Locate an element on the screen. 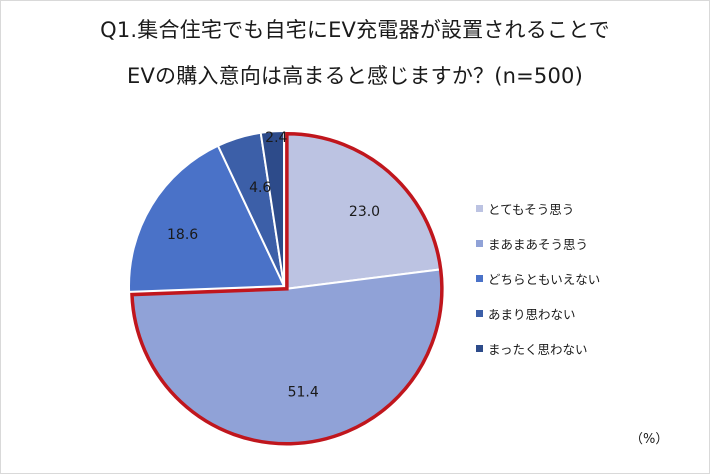 The image size is (710, 474). legend-item-1: まあまあそう思う is located at coordinates (538, 243).